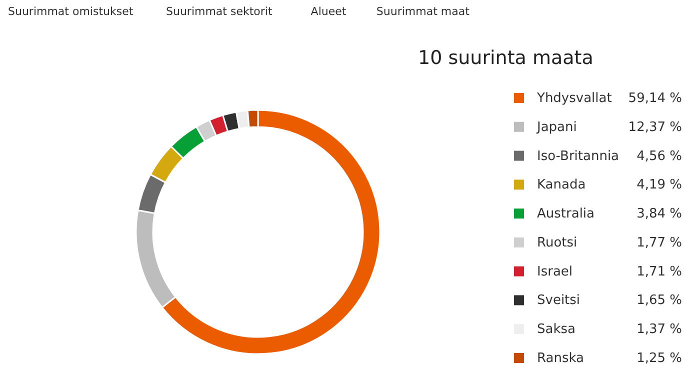 The image size is (690, 377). Describe the element at coordinates (557, 242) in the screenshot. I see `legend-label: Ruotsi` at that location.